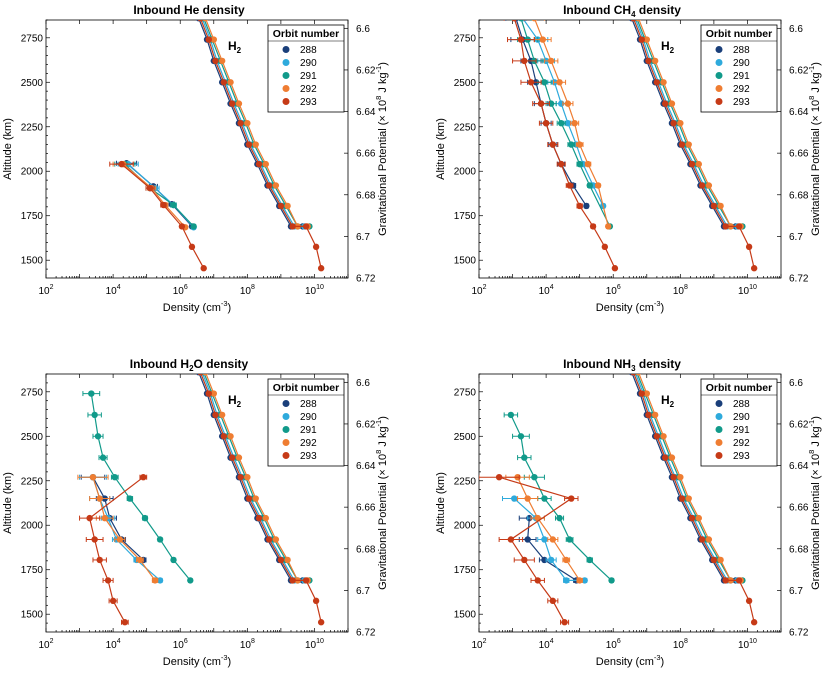 The height and width of the screenshot is (674, 830). I want to click on plot-area, so click(217, 146).